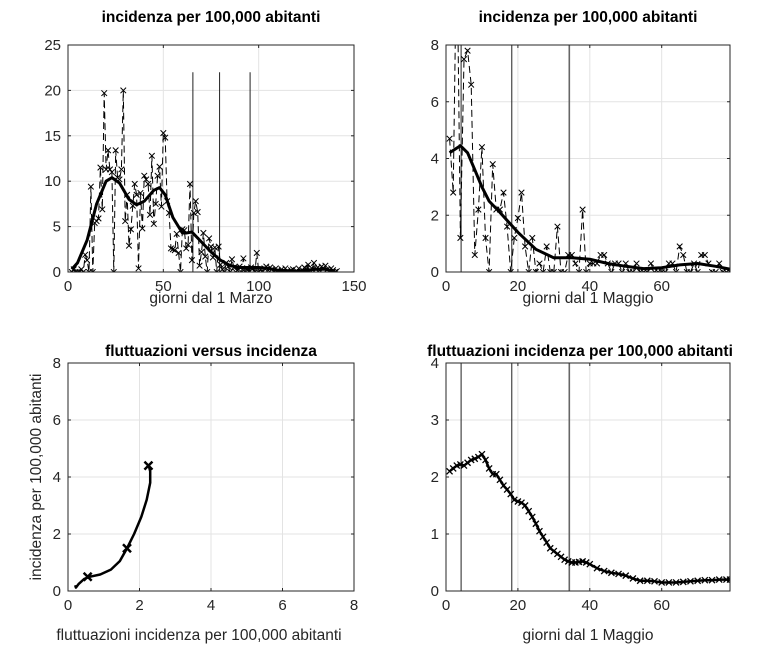 The height and width of the screenshot is (658, 784). What do you see at coordinates (57, 227) in the screenshot?
I see `y-tick-label: 5` at bounding box center [57, 227].